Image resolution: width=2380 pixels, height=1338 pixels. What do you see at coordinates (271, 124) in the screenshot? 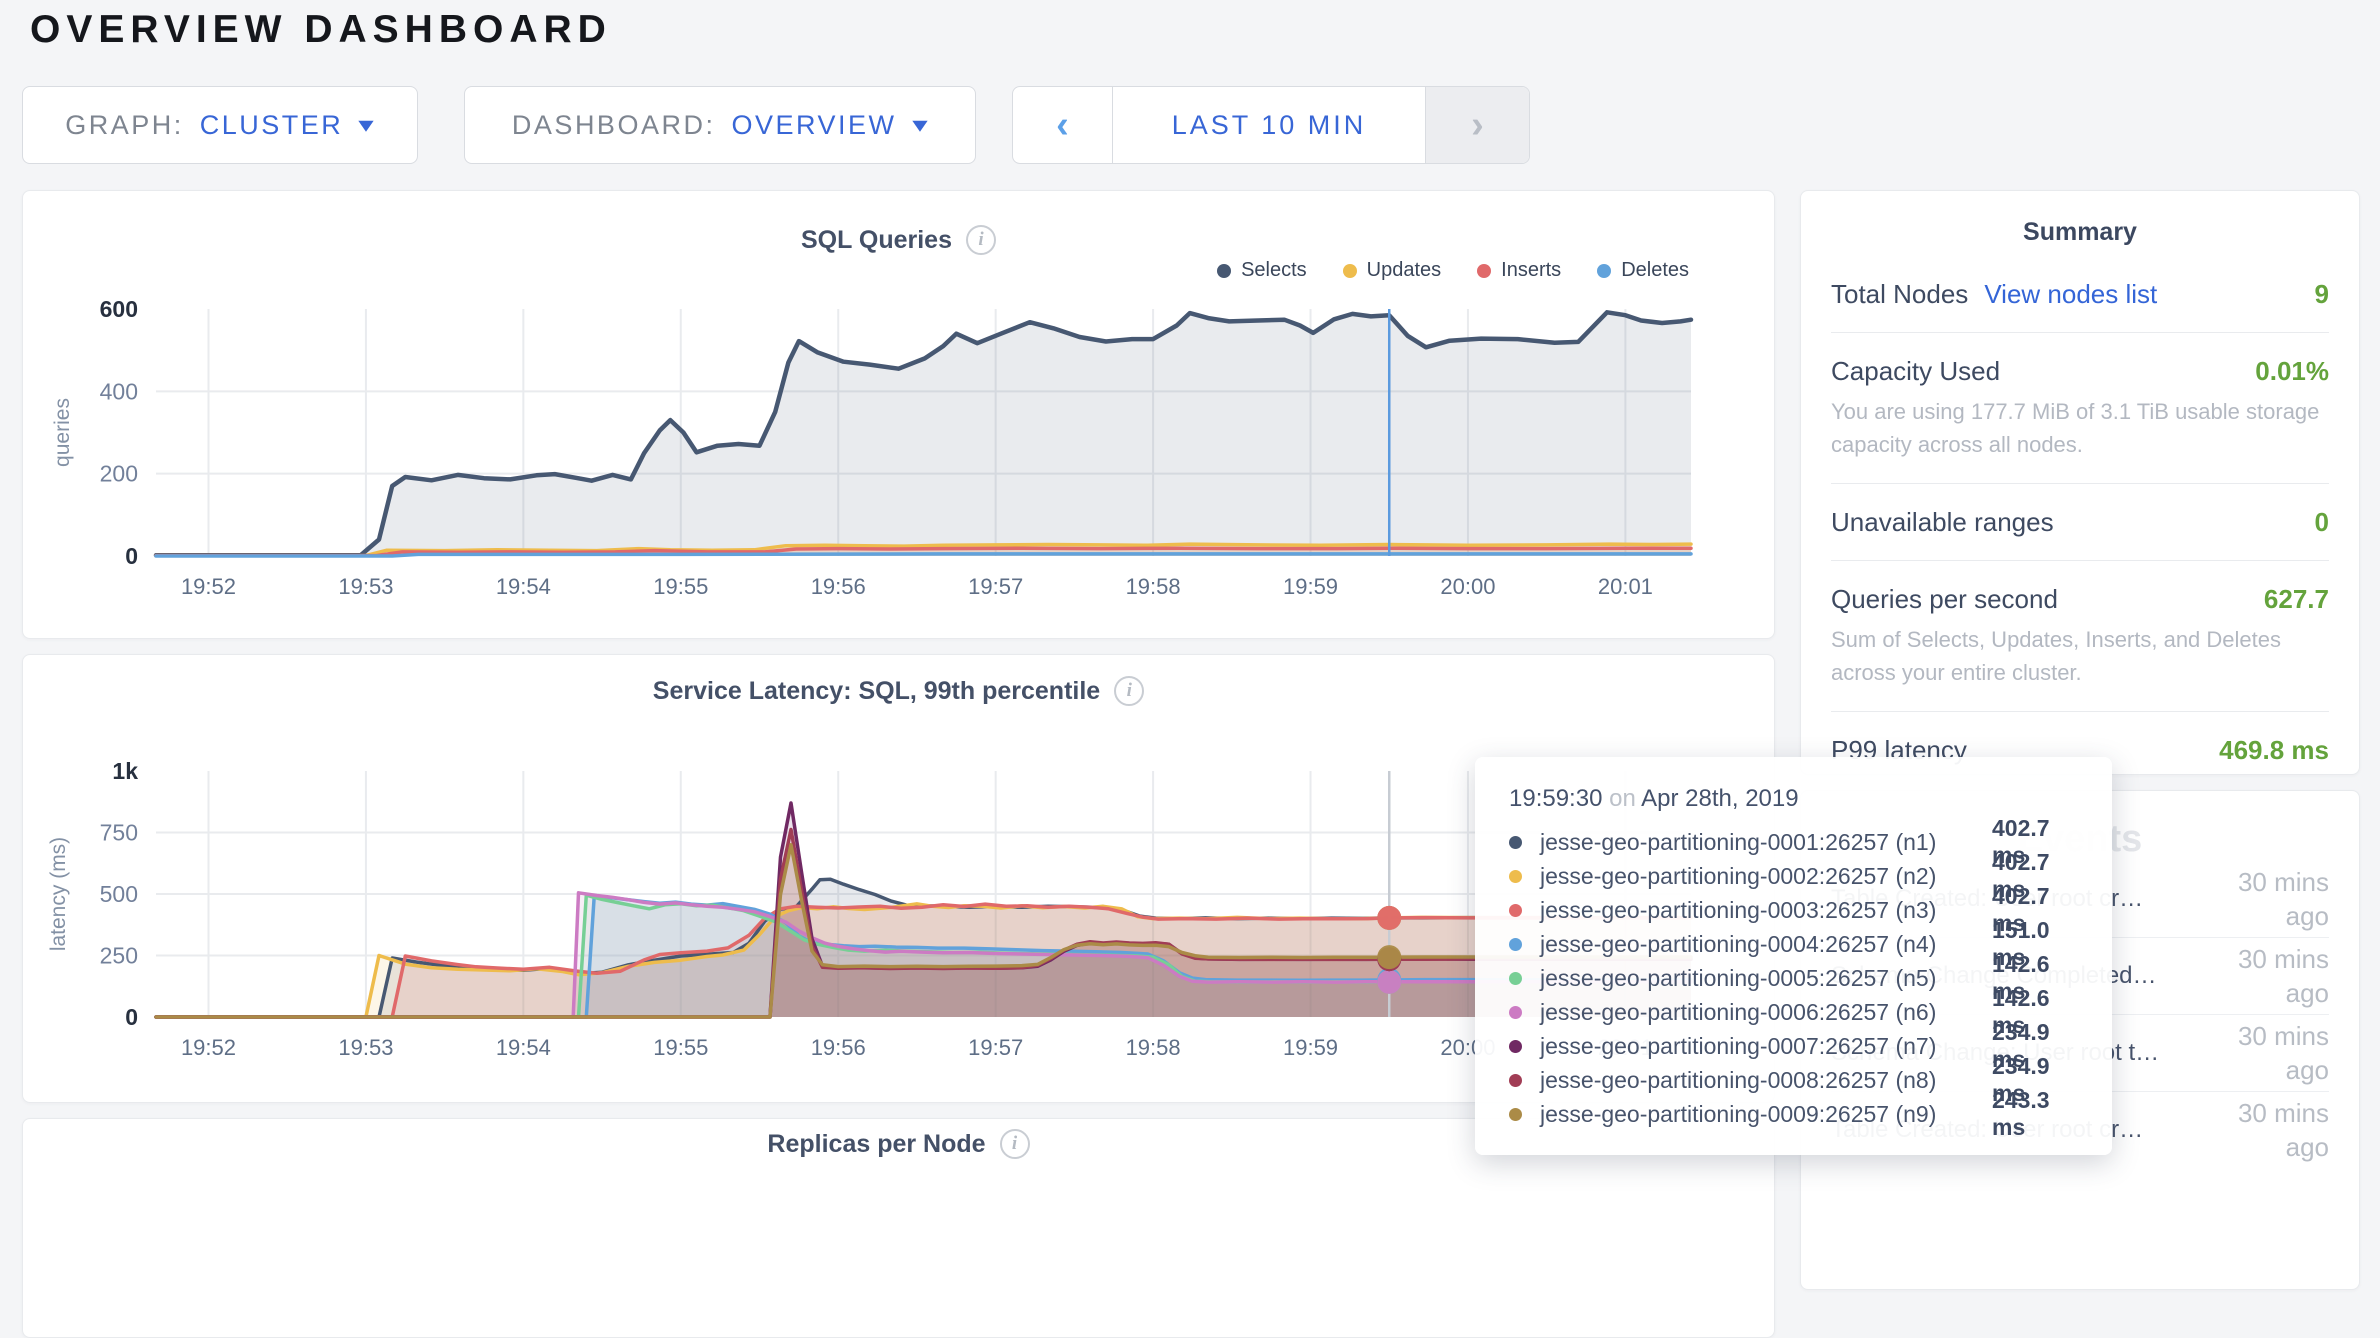
I see `graph-dropdown-value: CLUSTER` at bounding box center [271, 124].